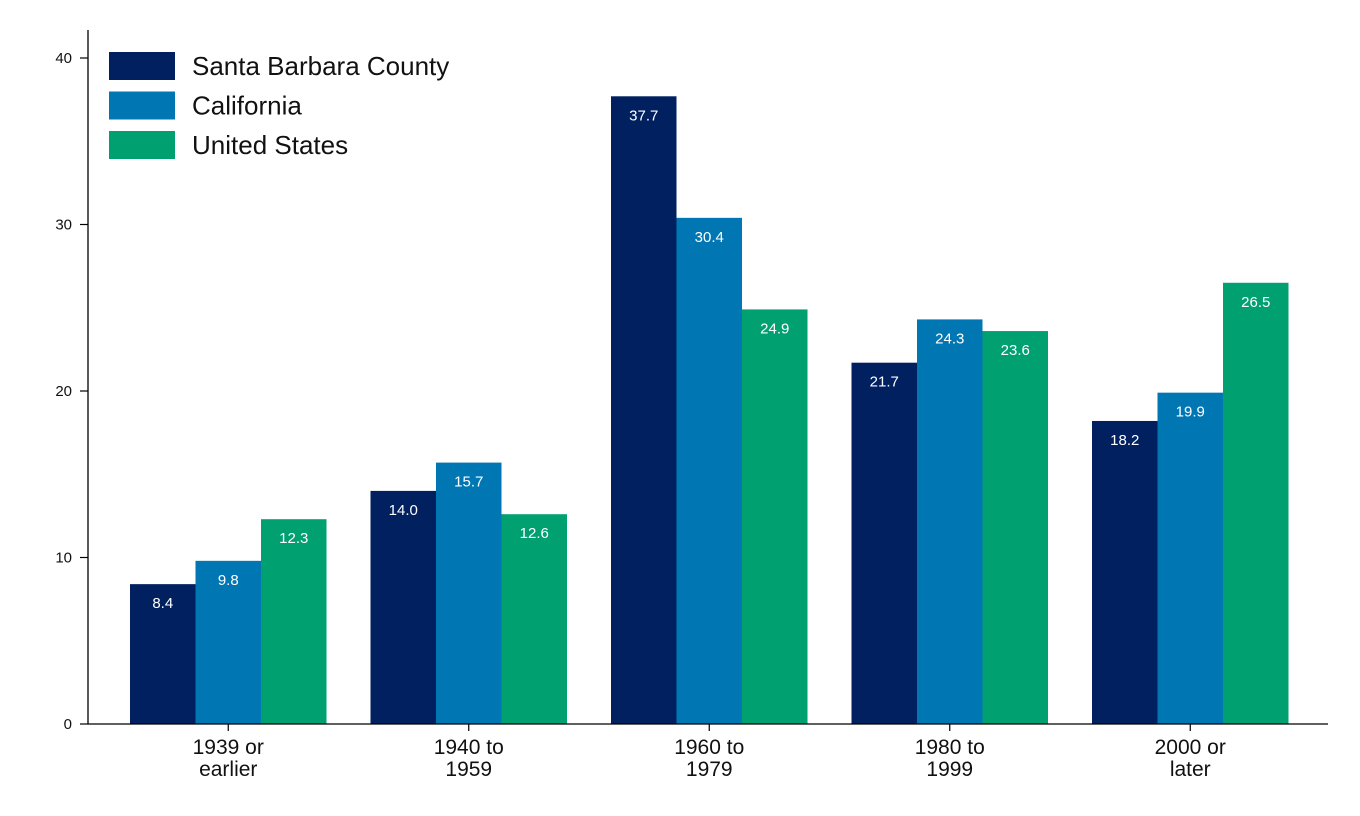 The width and height of the screenshot is (1360, 816). Describe the element at coordinates (774, 328) in the screenshot. I see `bar-value-label: 24.9` at that location.